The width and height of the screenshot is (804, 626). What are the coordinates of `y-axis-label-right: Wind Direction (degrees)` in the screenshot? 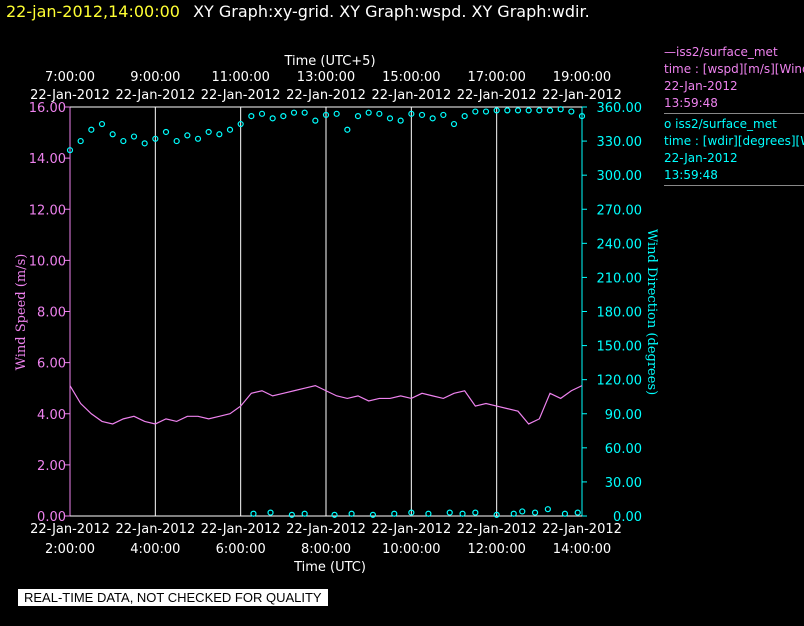 It's located at (651, 312).